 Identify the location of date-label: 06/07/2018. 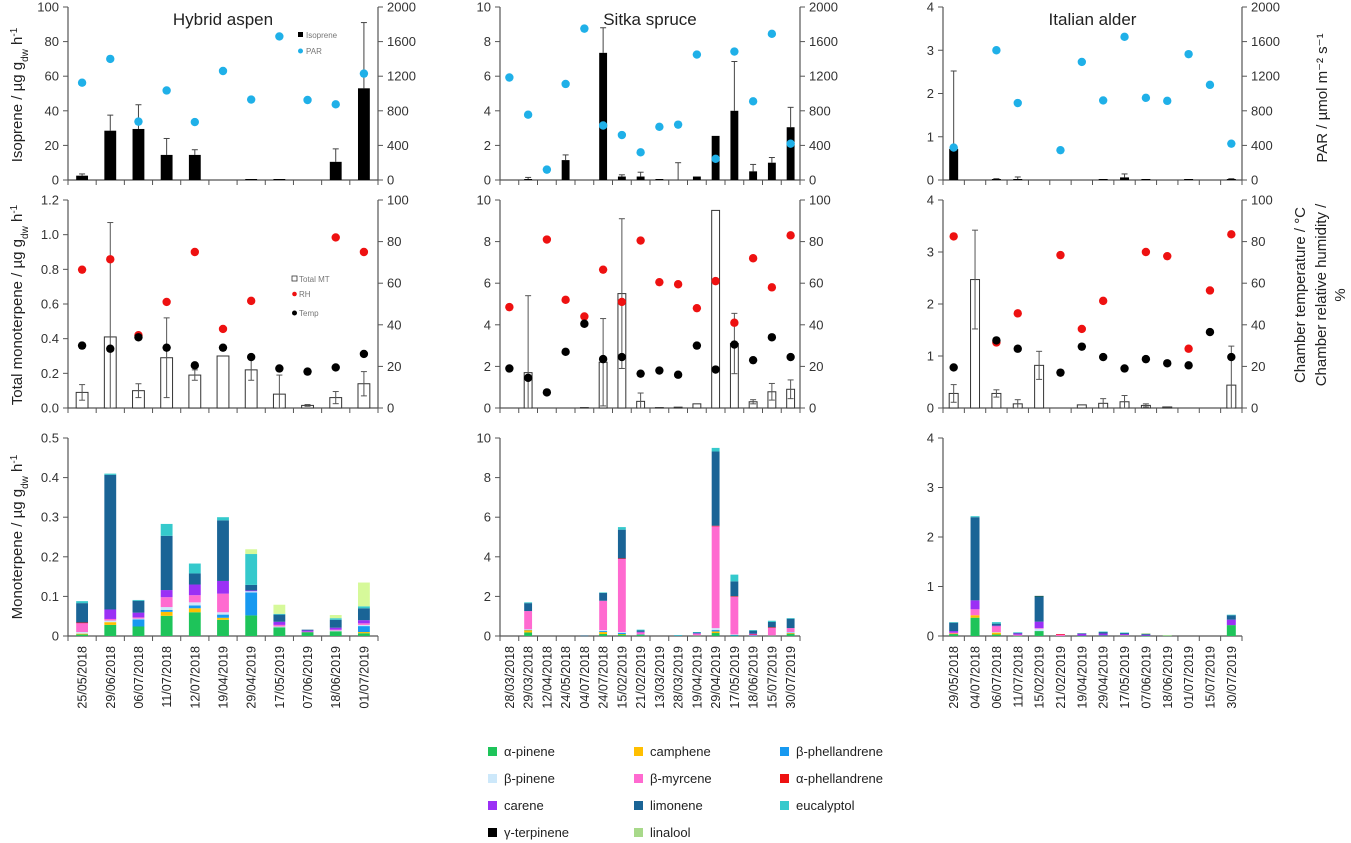
(139, 677).